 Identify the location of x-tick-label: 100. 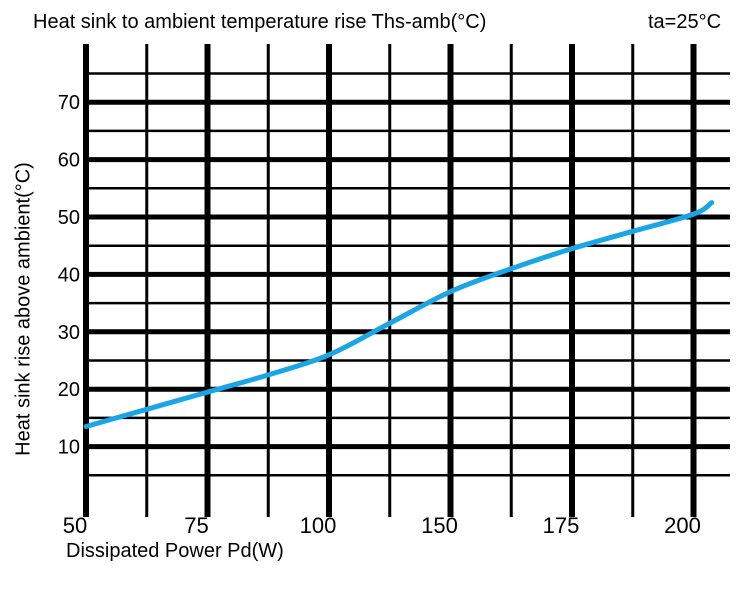
(318, 525).